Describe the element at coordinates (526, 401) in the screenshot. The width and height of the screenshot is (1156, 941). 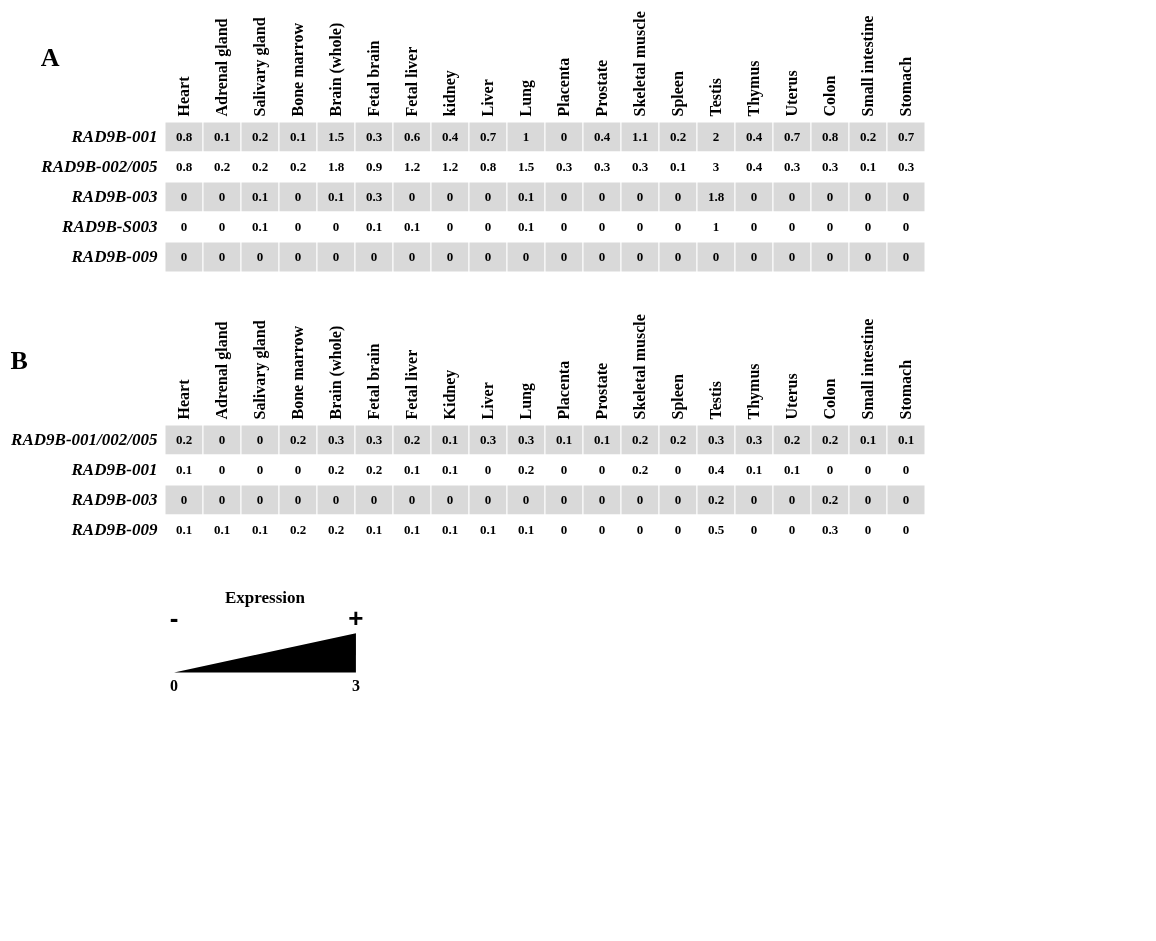
I see `x-tick-label: Lung` at that location.